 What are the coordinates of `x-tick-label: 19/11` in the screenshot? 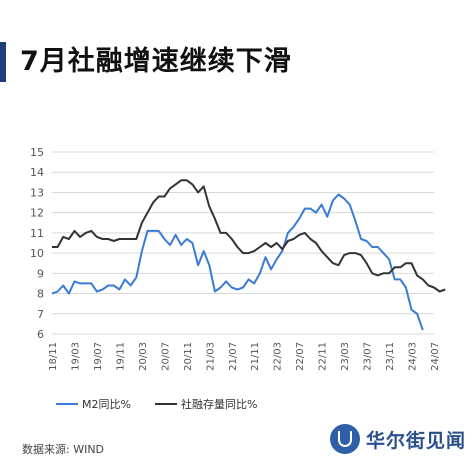 It's located at (120, 356).